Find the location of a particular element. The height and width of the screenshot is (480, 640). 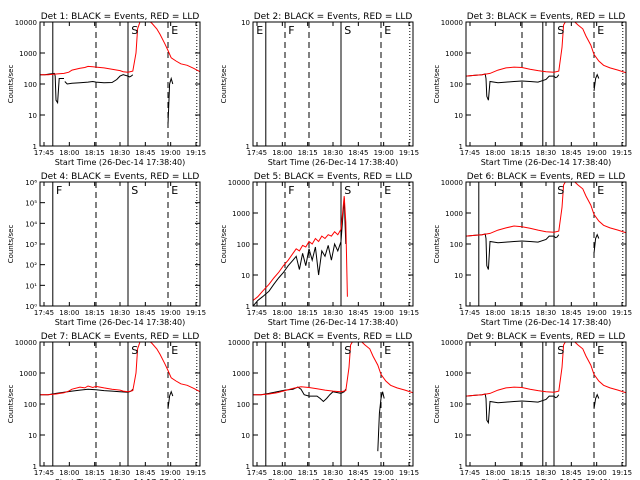

y-tick-label: 10⁵ is located at coordinates (31, 204).